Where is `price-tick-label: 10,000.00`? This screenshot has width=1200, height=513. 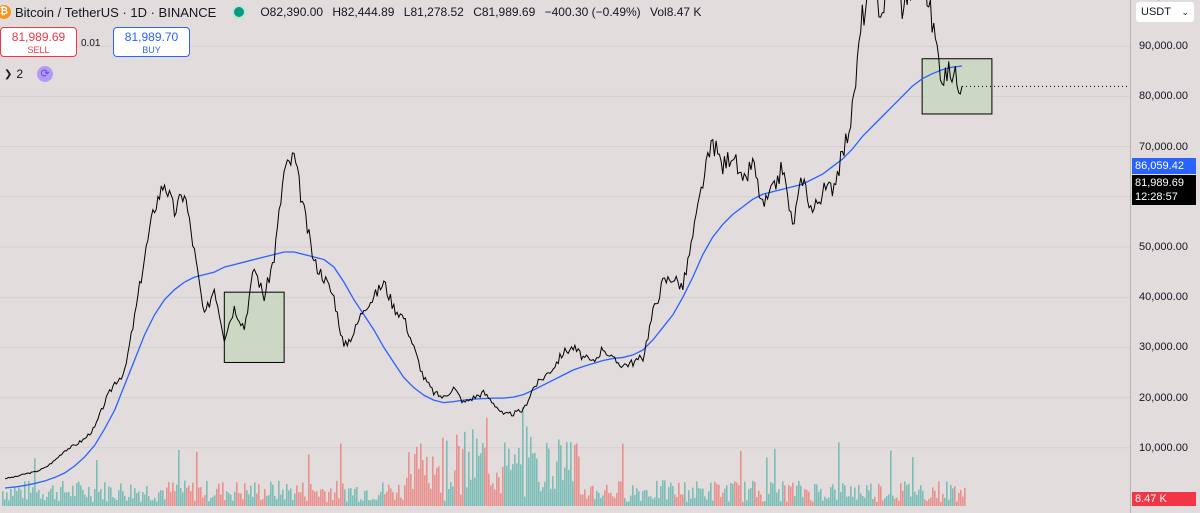 price-tick-label: 10,000.00 is located at coordinates (1163, 447).